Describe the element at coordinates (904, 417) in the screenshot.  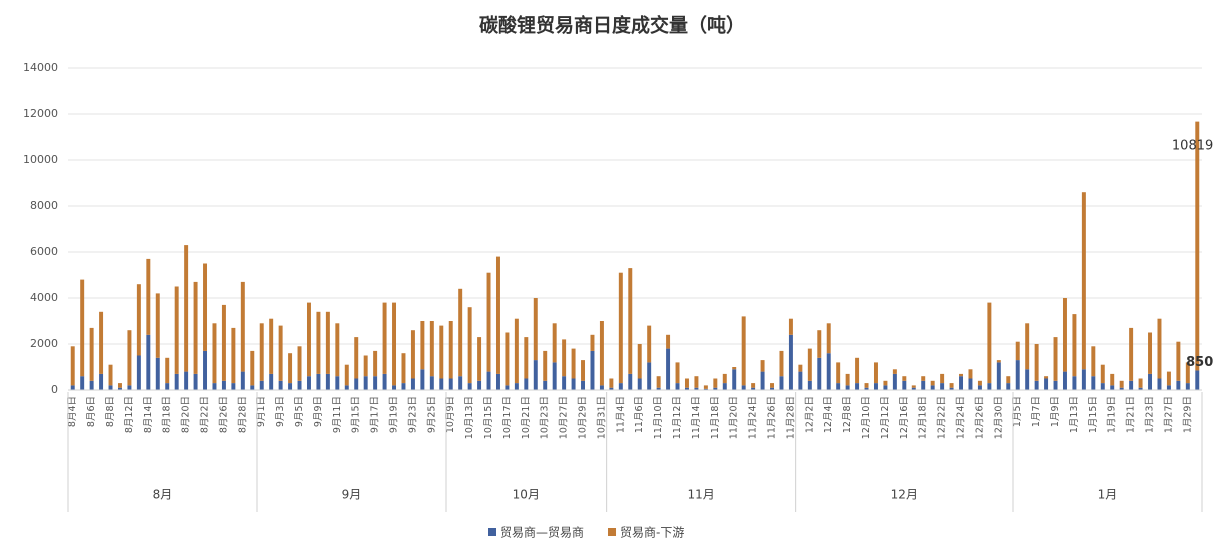
I see `x-tick-label: 12月16日` at that location.